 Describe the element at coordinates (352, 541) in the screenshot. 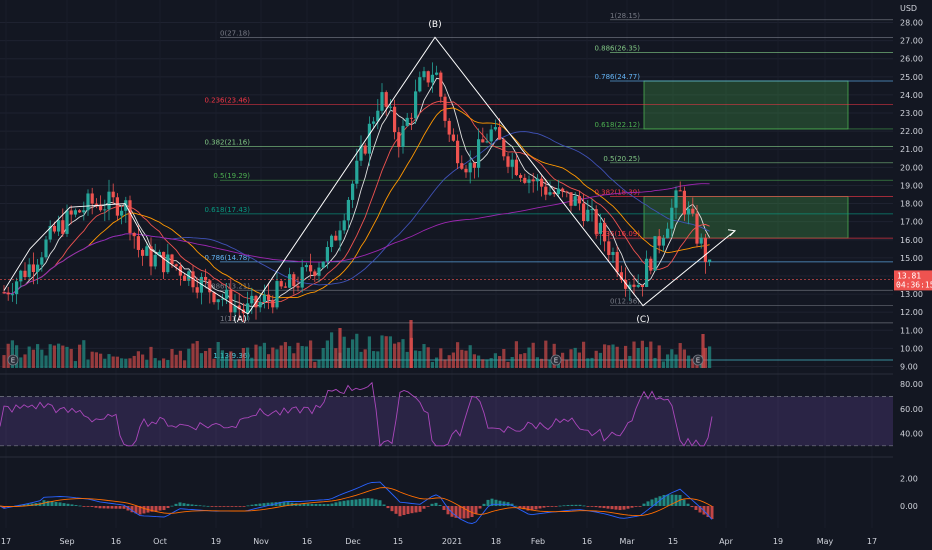

I see `time-tick: Dec` at that location.